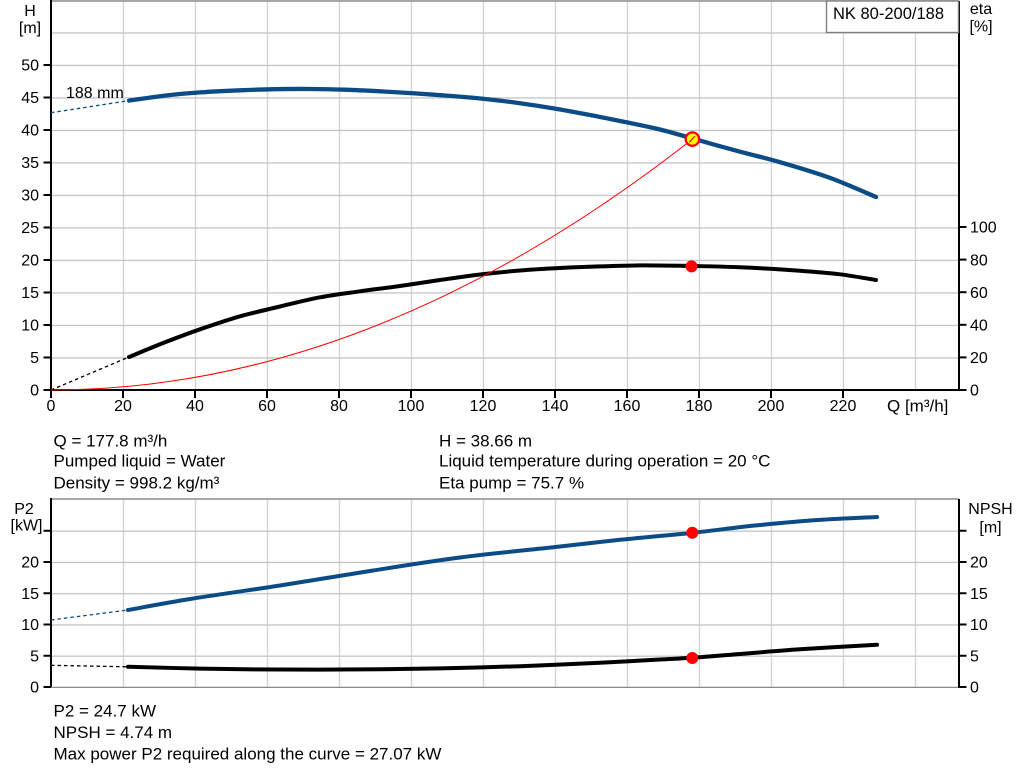 The height and width of the screenshot is (781, 1024). What do you see at coordinates (24, 509) in the screenshot?
I see `svg-text: P2` at bounding box center [24, 509].